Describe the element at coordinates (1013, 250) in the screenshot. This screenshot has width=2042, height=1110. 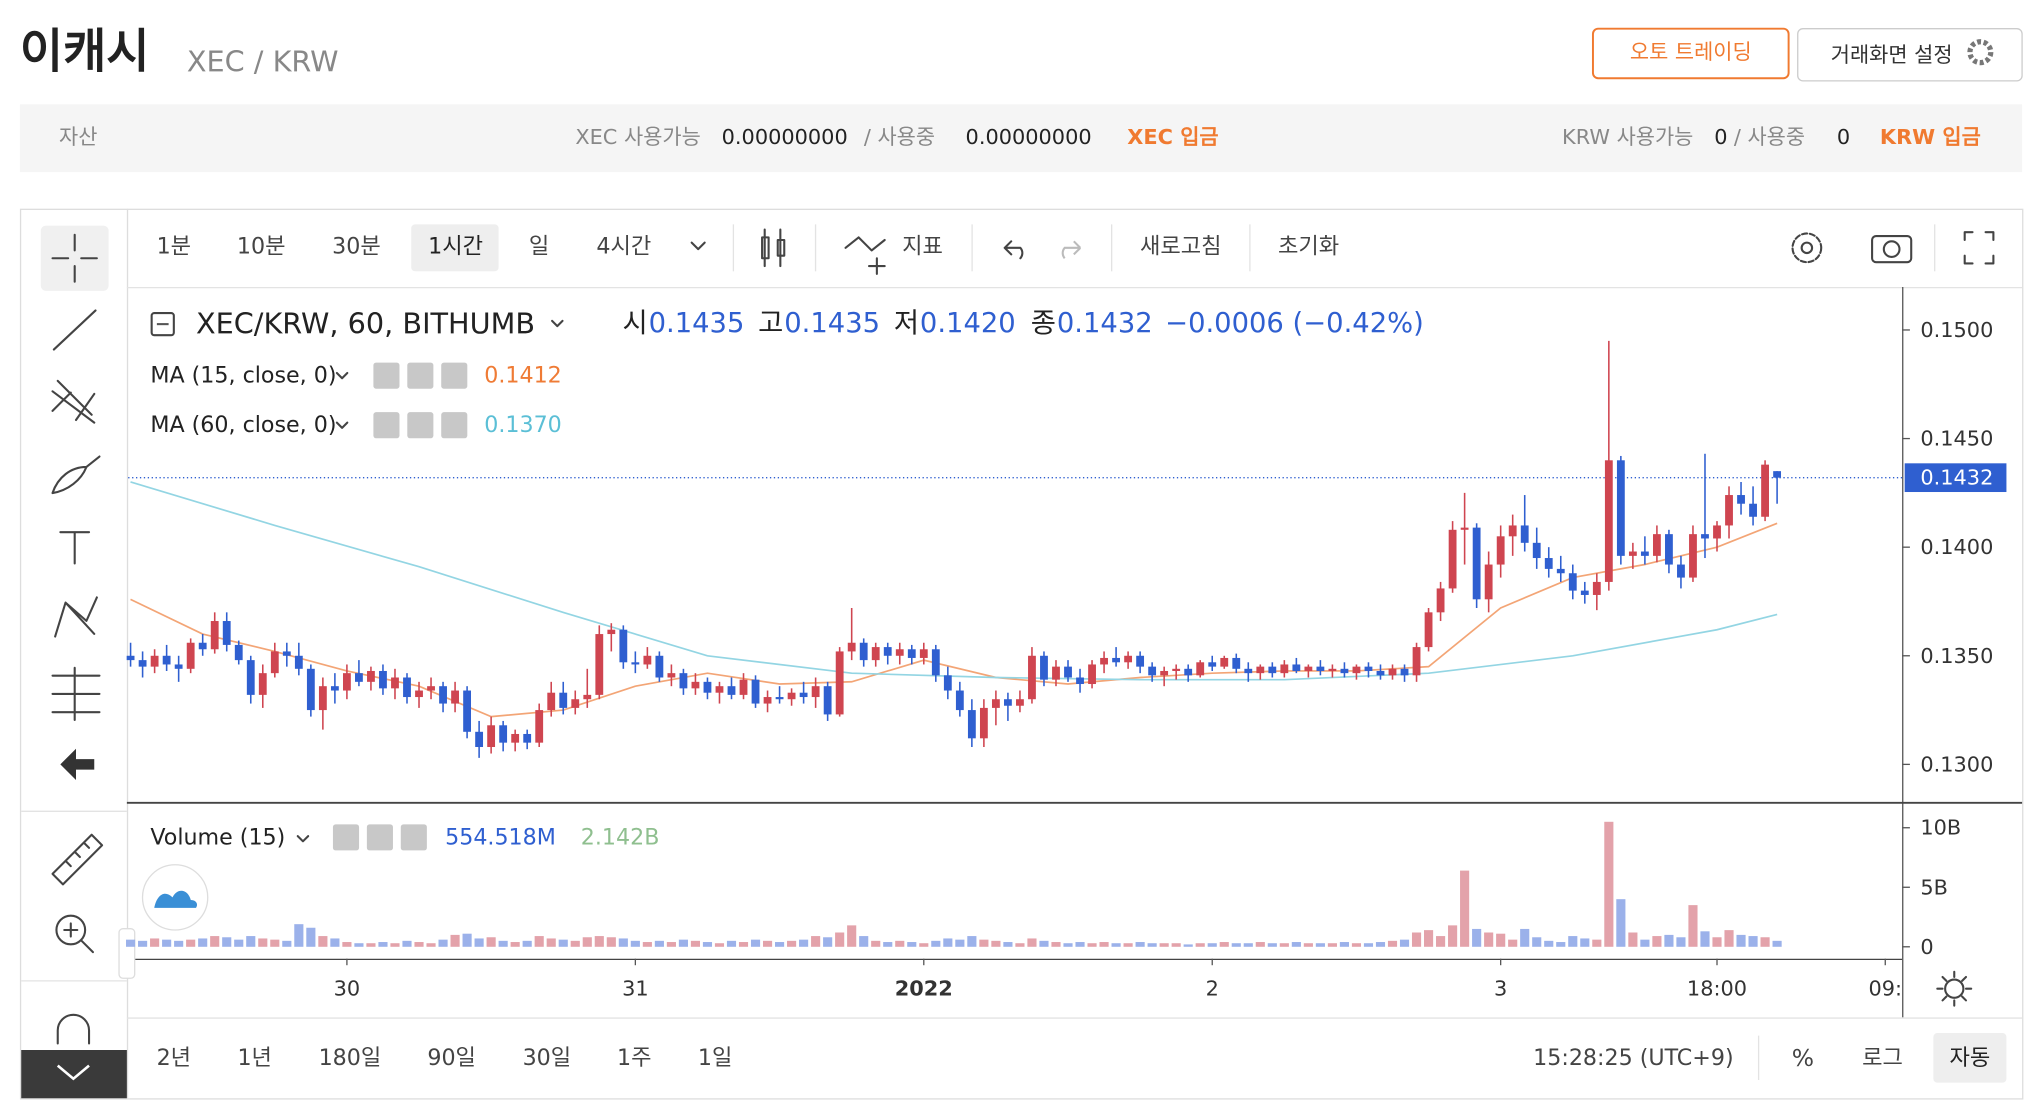
I see `undo-icon` at that location.